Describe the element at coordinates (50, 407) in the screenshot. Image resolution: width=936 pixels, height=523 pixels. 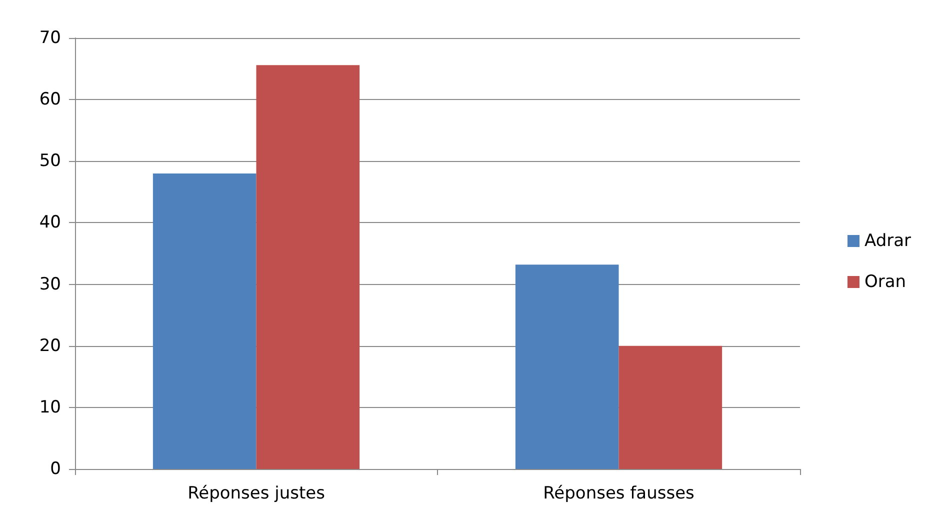
I see `y-tick-label: 10` at that location.